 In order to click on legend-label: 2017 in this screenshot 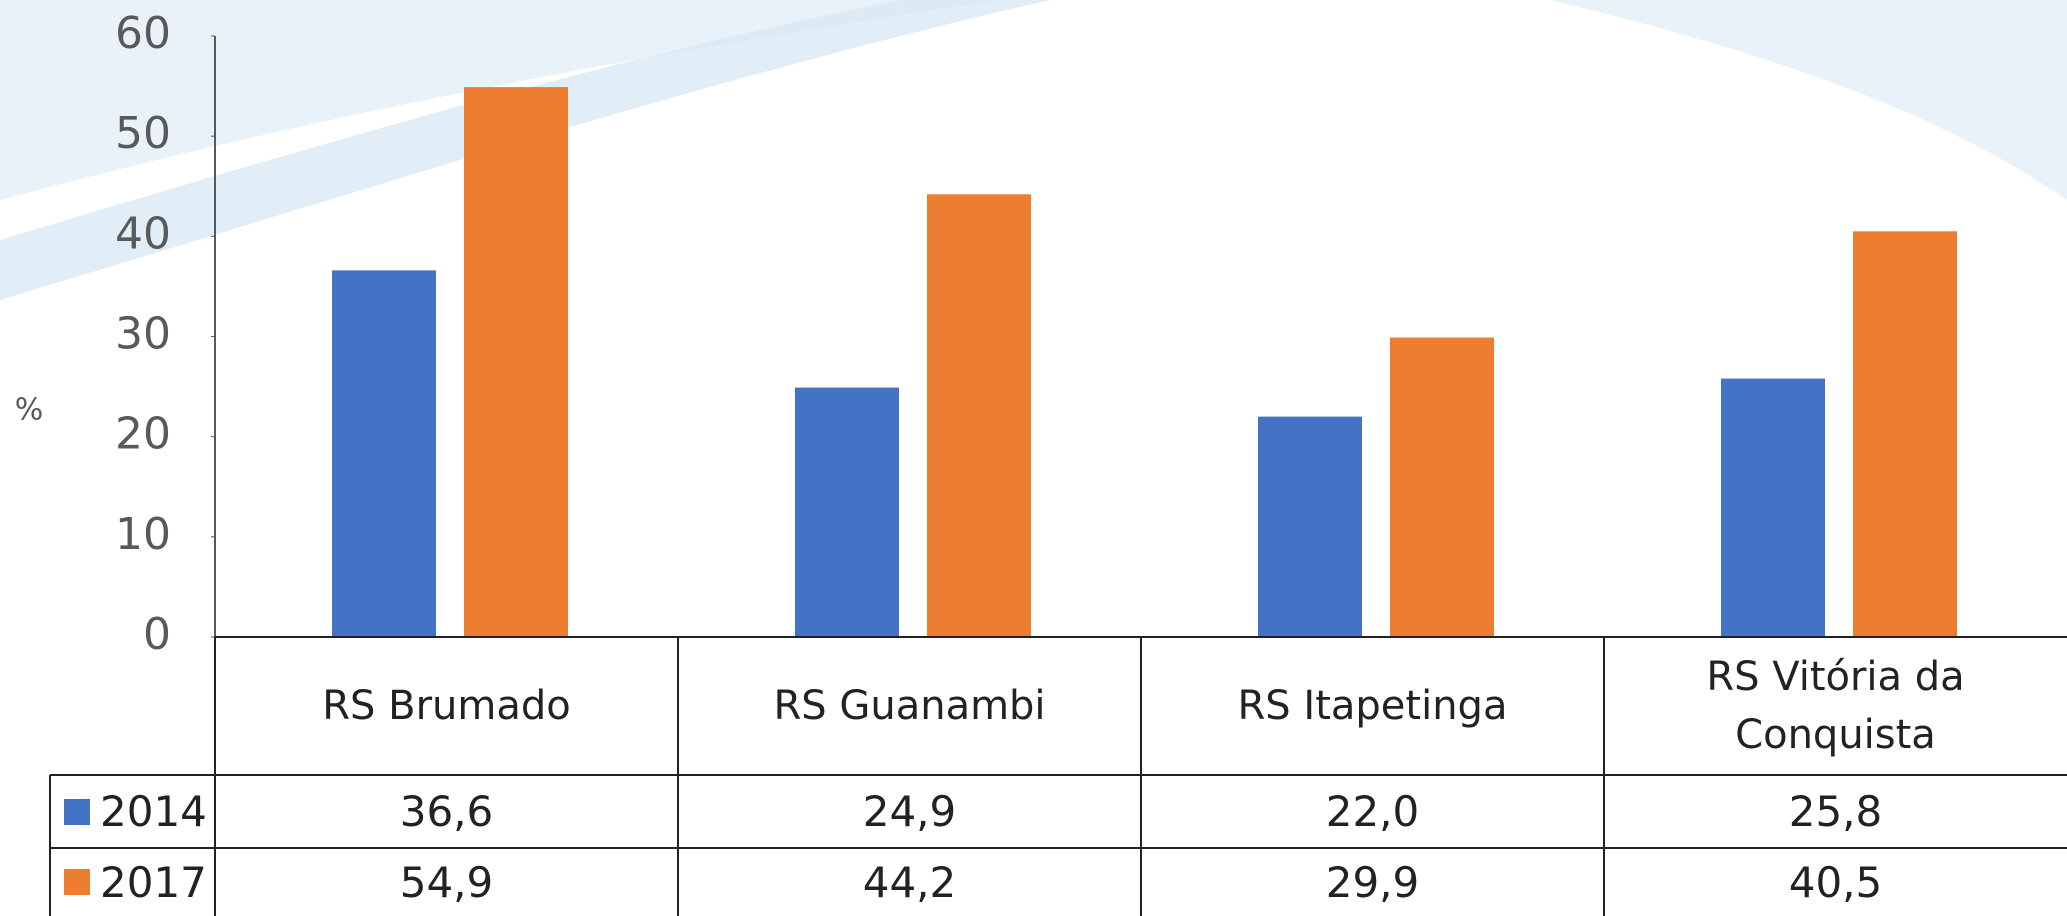, I will do `click(153, 882)`.